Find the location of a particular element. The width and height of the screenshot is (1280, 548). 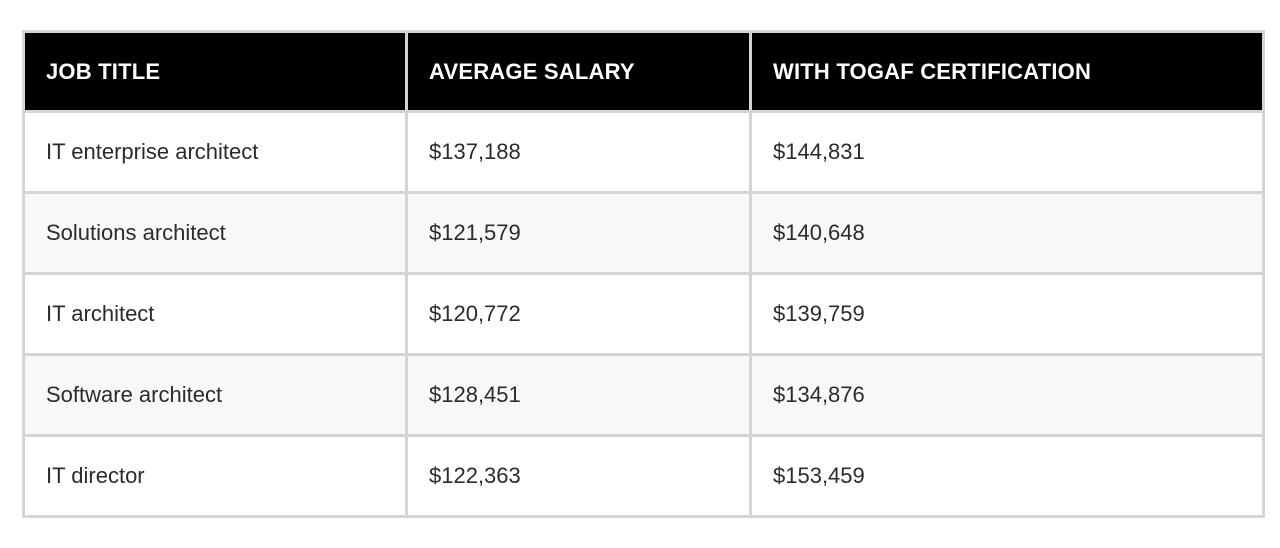

cell-average-salary: $120,772 is located at coordinates (578, 314).